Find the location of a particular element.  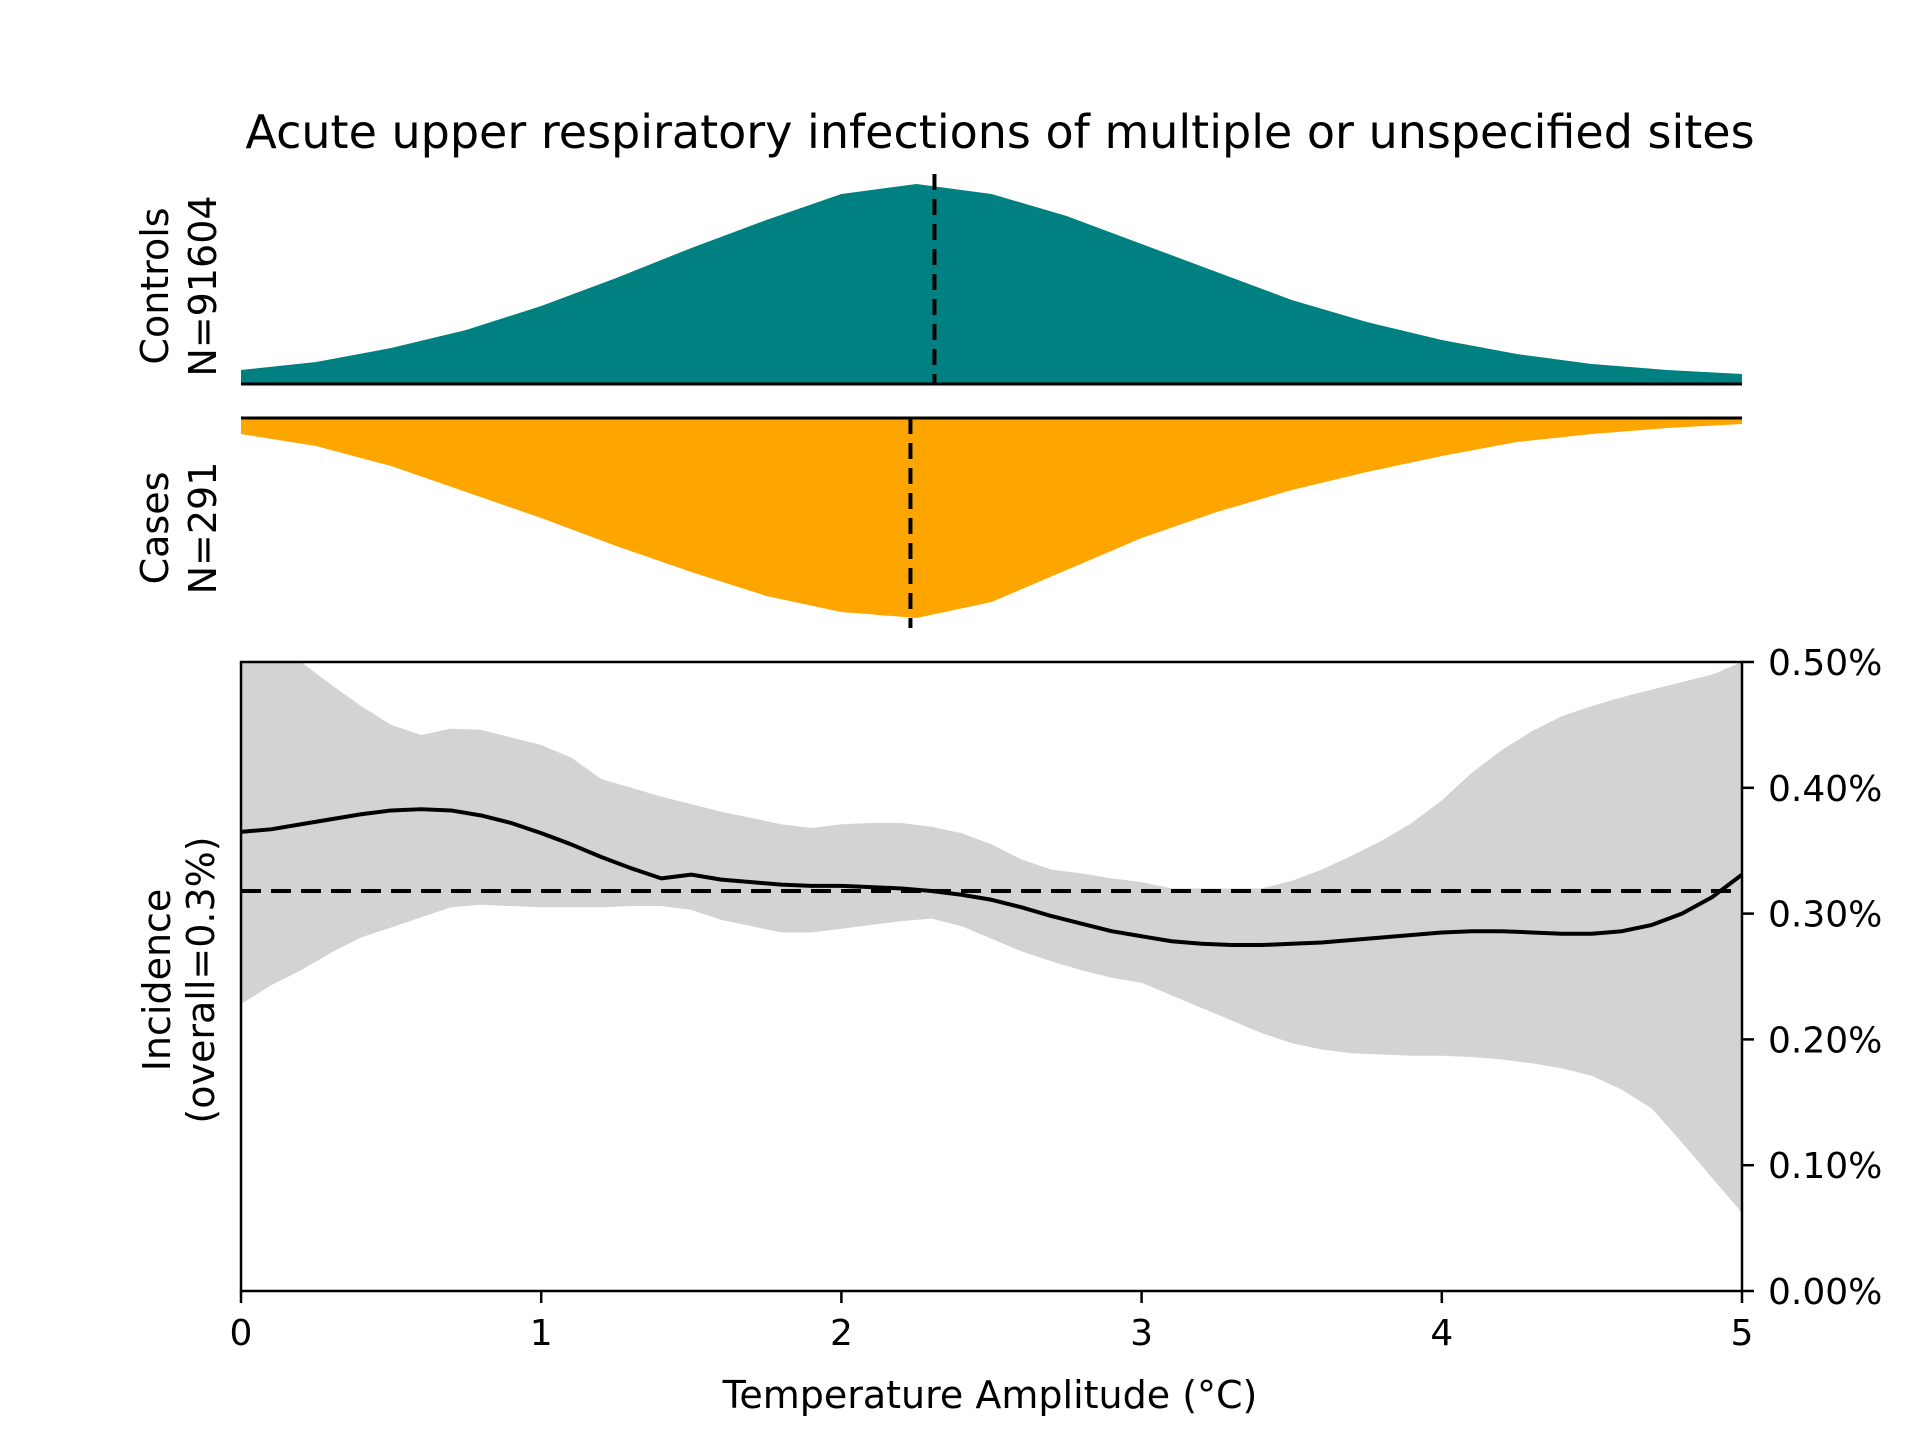

cases-panel: Cases N=291 is located at coordinates (937, 522).